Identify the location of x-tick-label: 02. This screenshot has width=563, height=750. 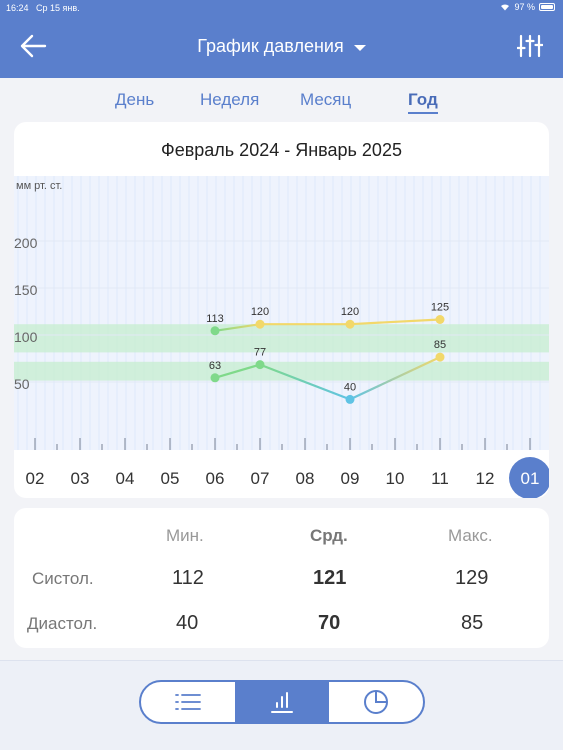
(35, 478).